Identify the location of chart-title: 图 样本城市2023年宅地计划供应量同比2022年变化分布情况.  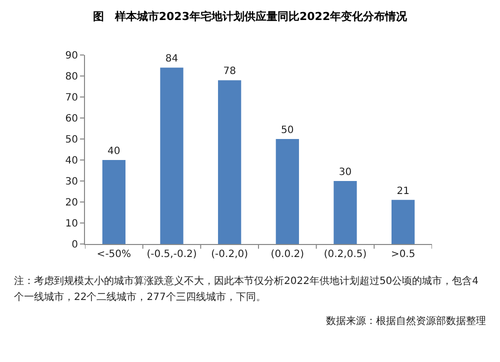
(250, 16).